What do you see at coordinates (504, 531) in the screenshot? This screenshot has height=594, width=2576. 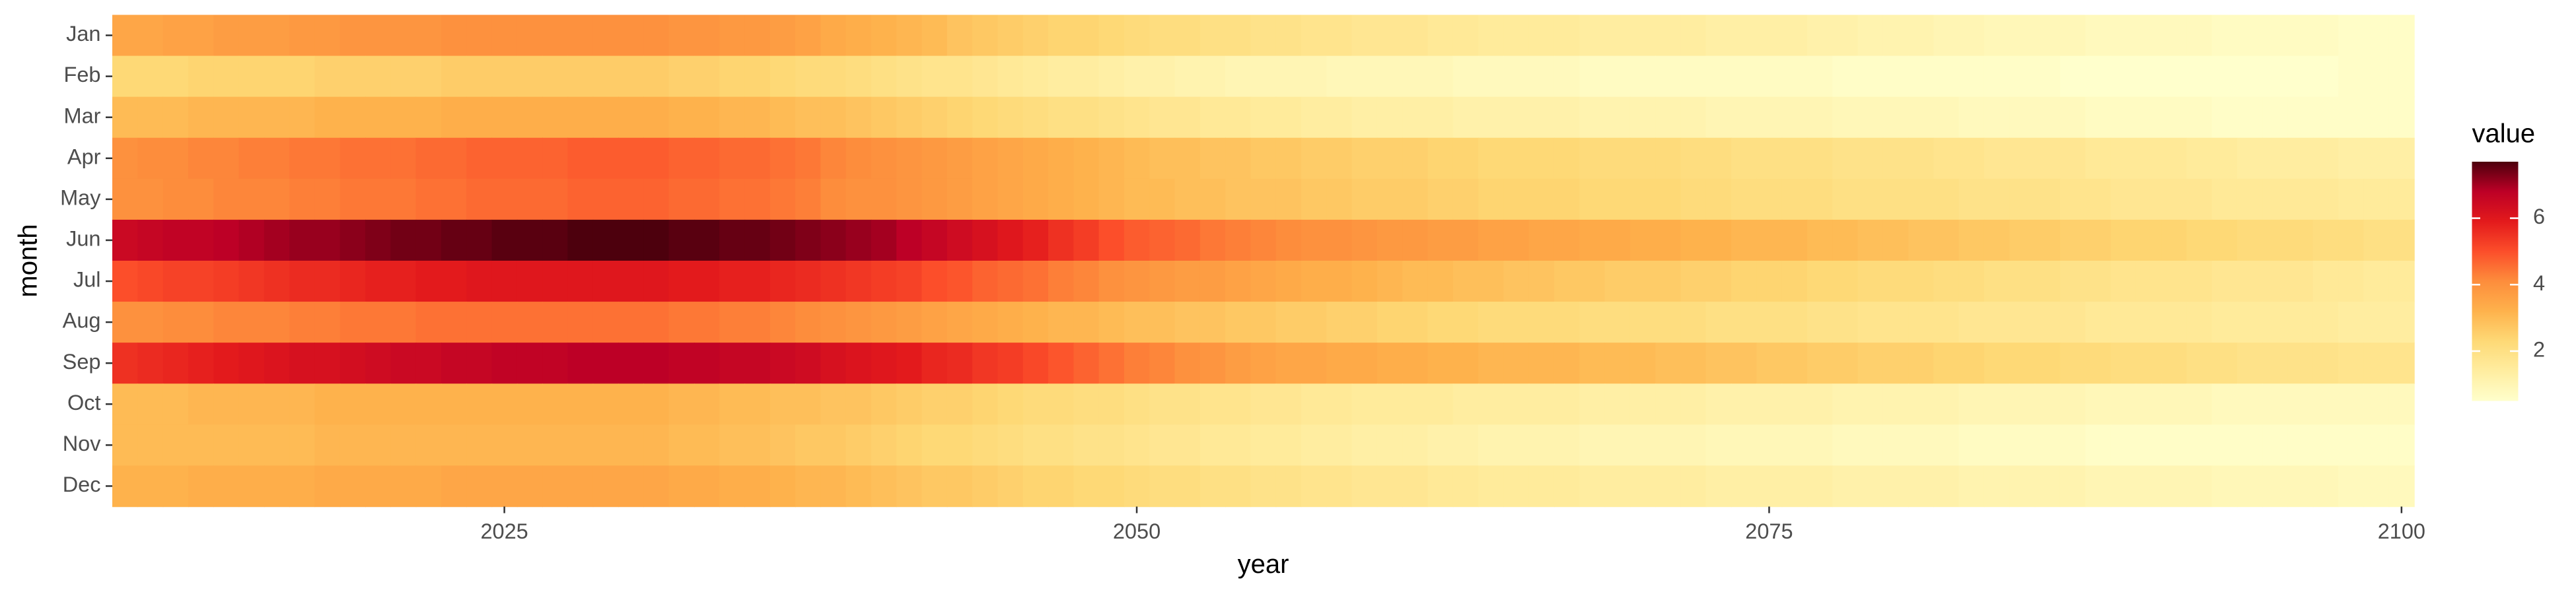 I see `x-tick-label: 2025` at bounding box center [504, 531].